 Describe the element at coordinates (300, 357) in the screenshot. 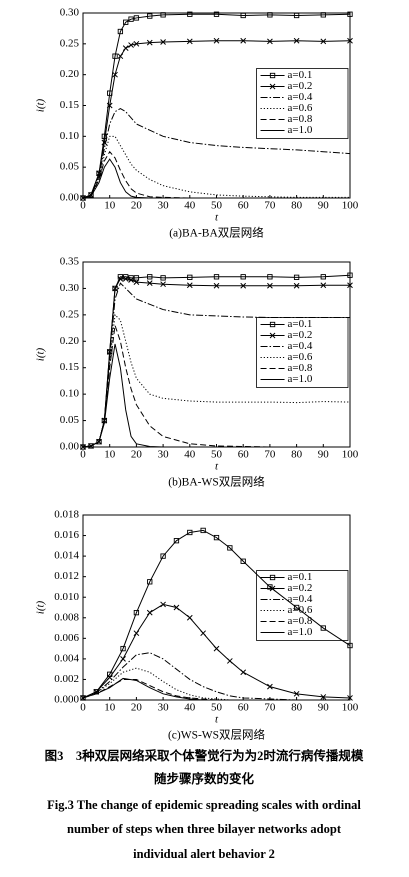

I see `legend-label: a=0.6` at that location.